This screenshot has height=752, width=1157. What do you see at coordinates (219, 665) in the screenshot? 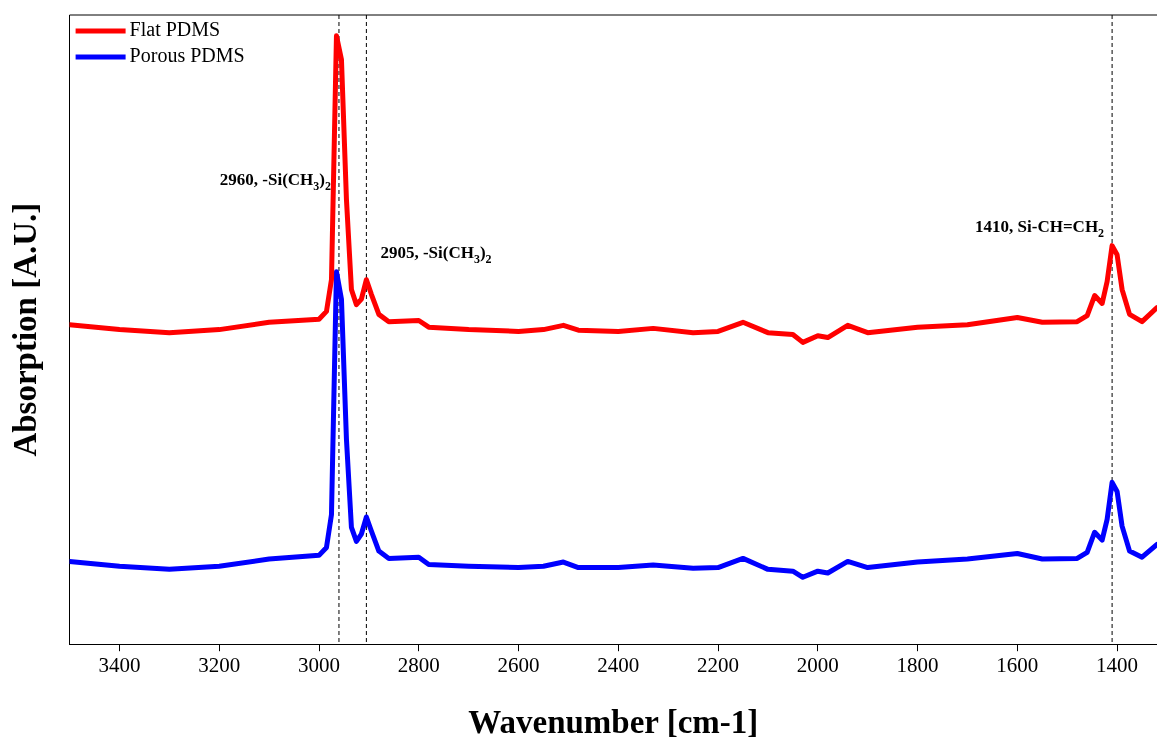
I see `x-tick-label: 3200` at bounding box center [219, 665].